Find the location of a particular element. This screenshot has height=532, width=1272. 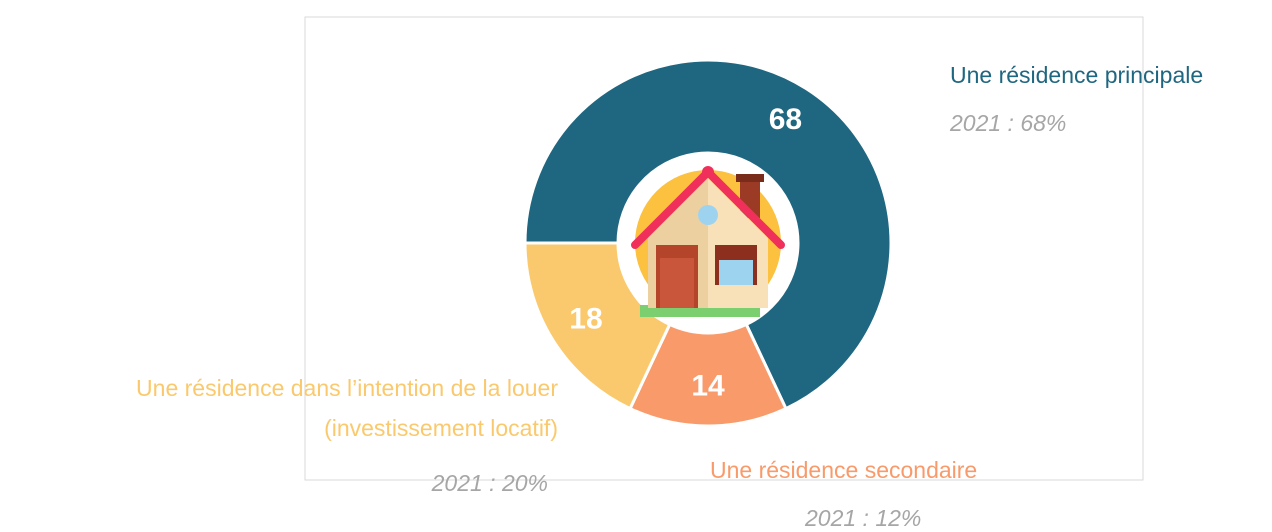

legend-label: Une résidence principale is located at coordinates (1077, 75).